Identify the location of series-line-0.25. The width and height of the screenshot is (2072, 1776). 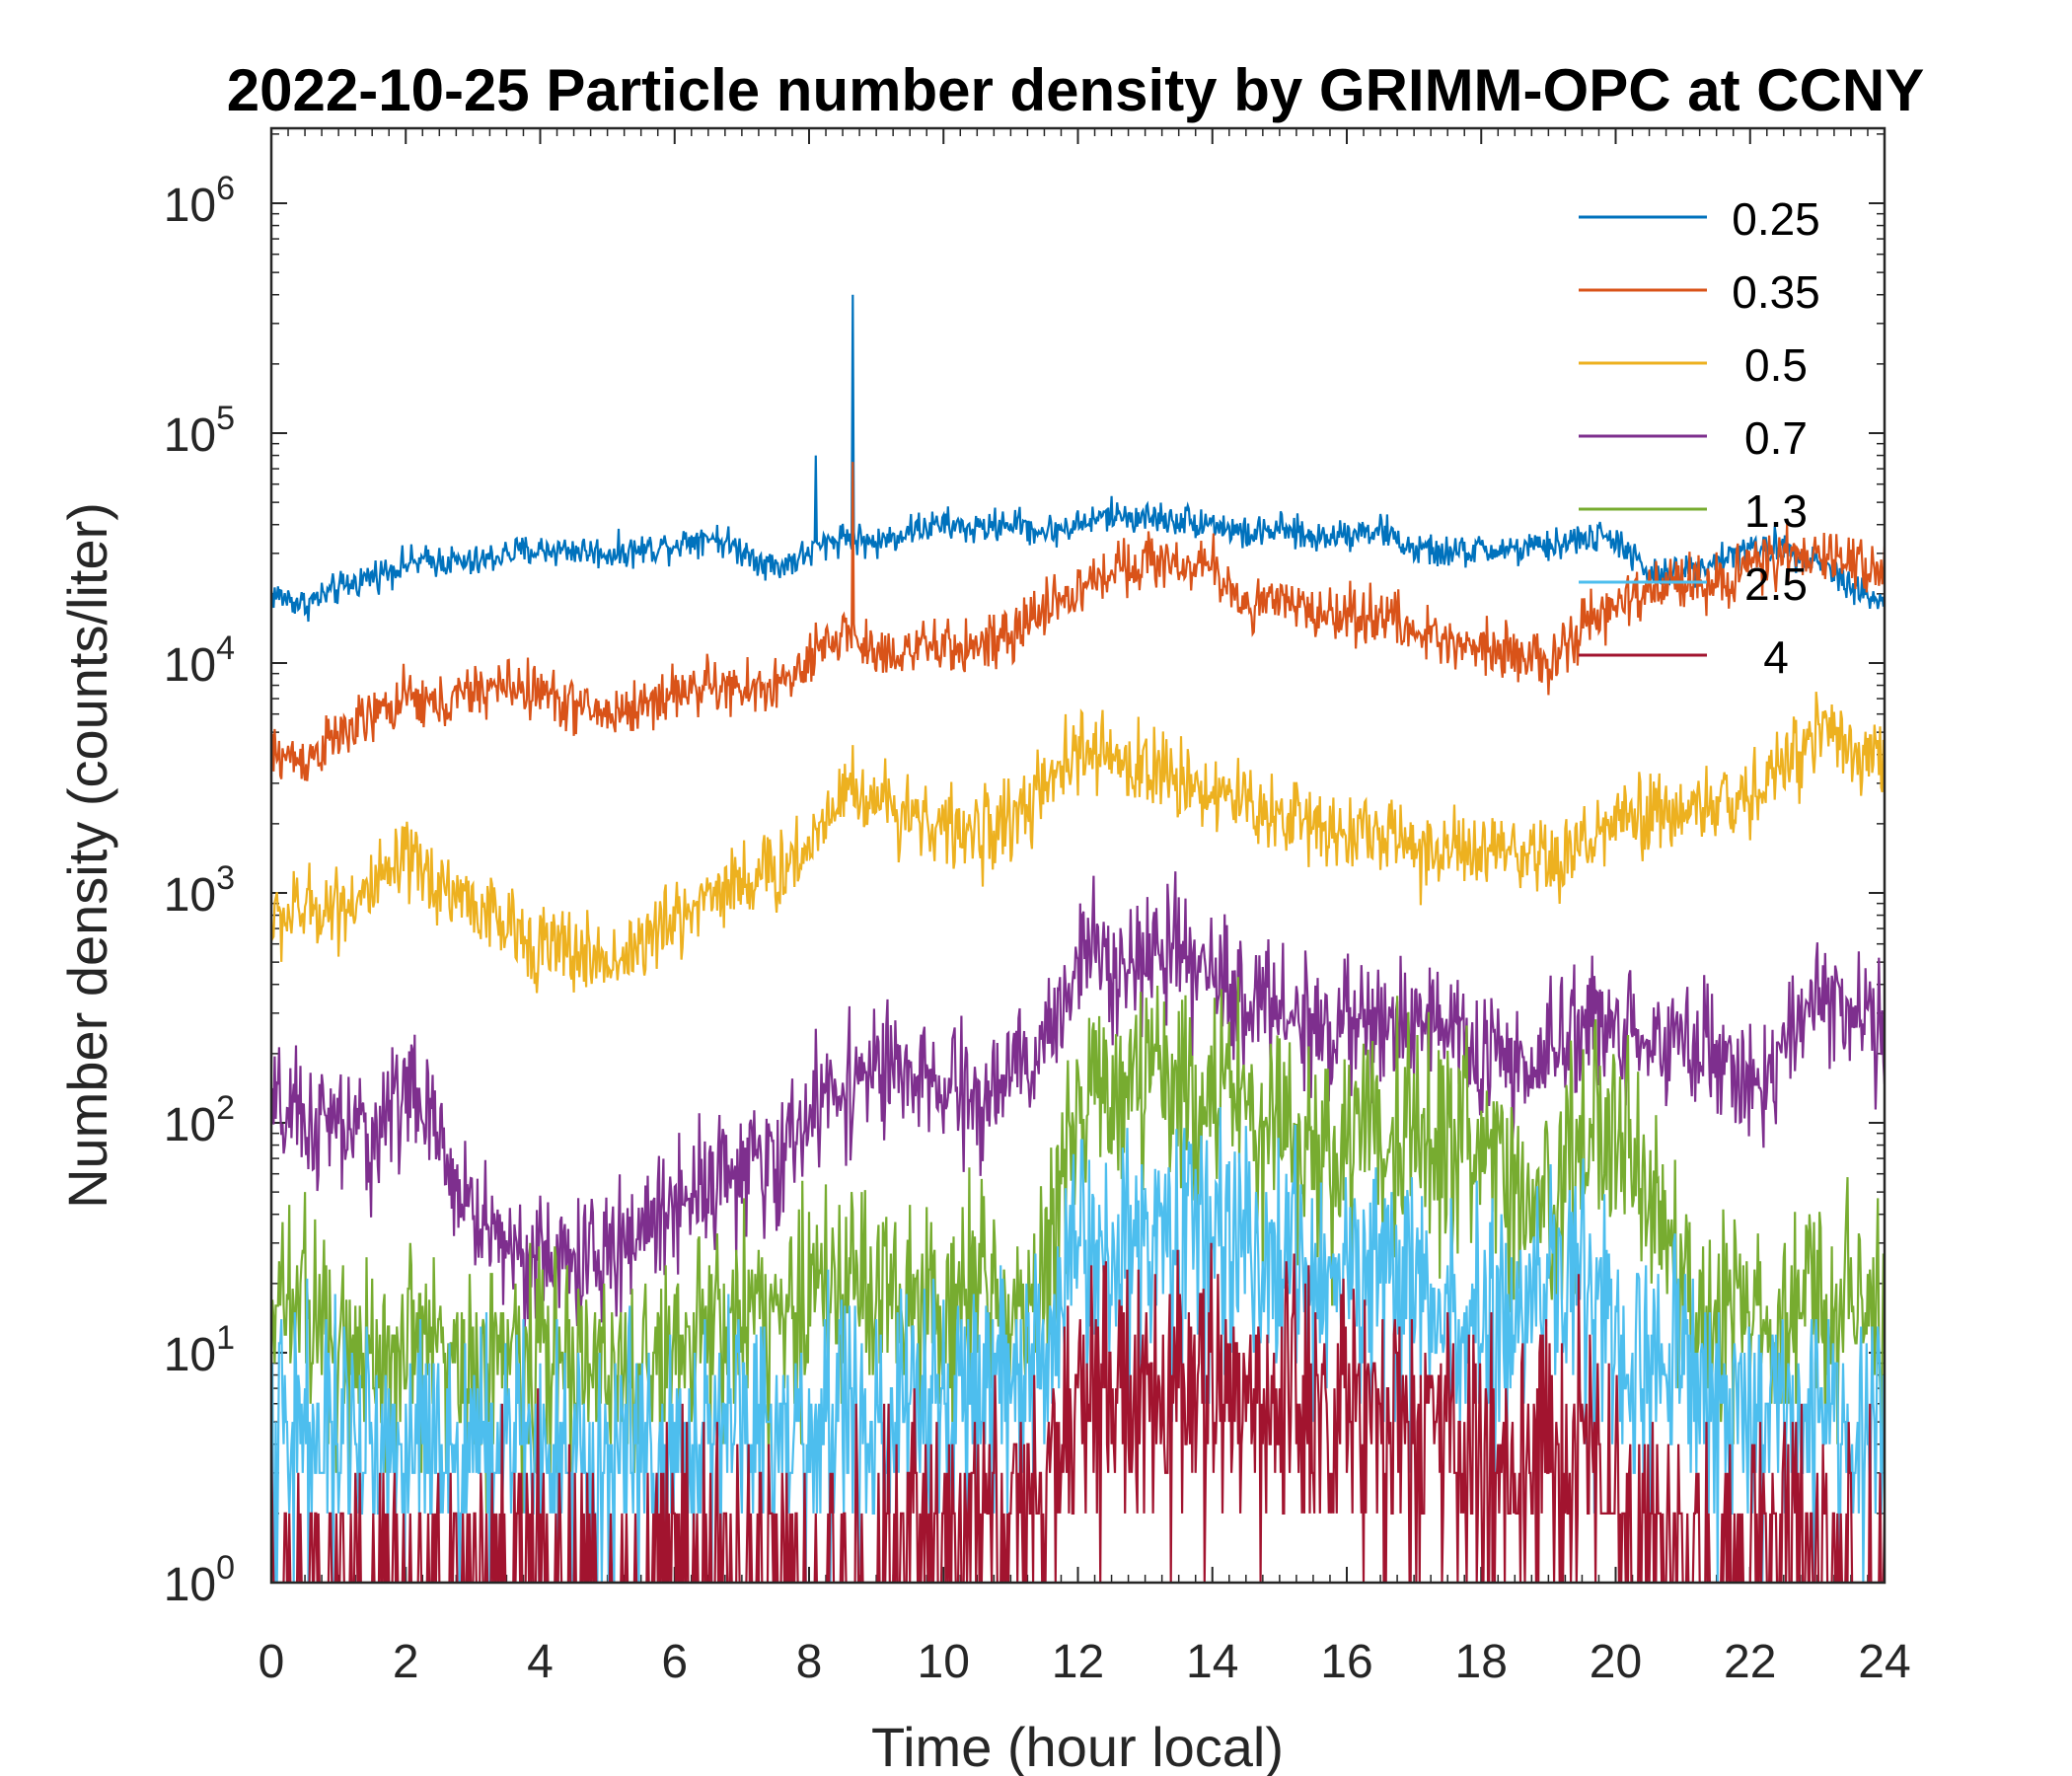
(1078, 459).